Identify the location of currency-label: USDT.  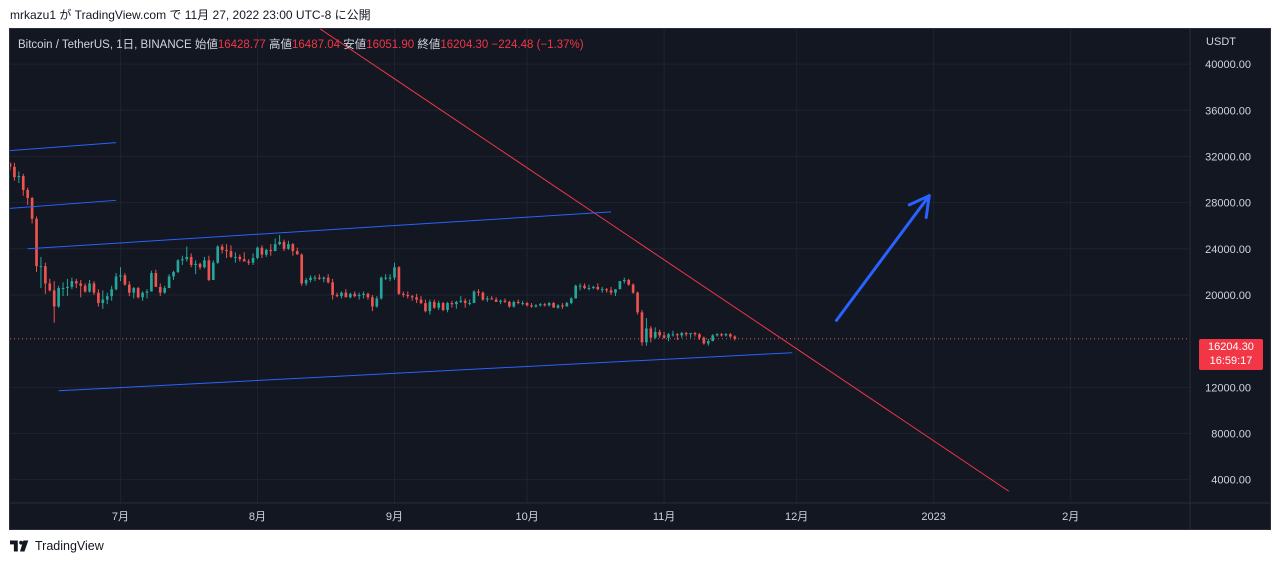
(1221, 42).